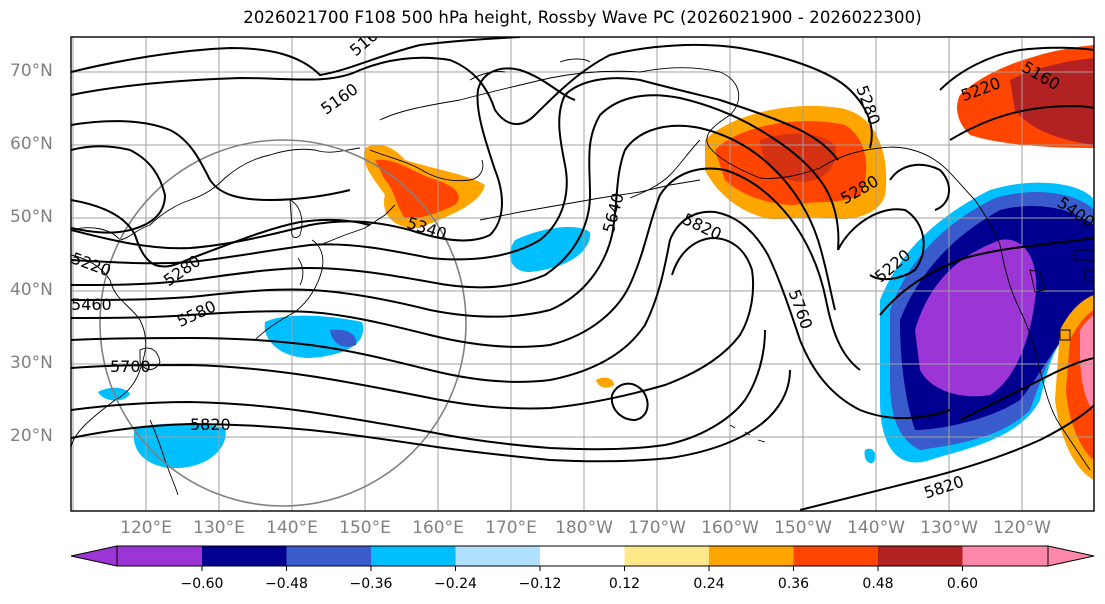 The width and height of the screenshot is (1105, 604). Describe the element at coordinates (584, 528) in the screenshot. I see `lon-label: 180°W` at that location.